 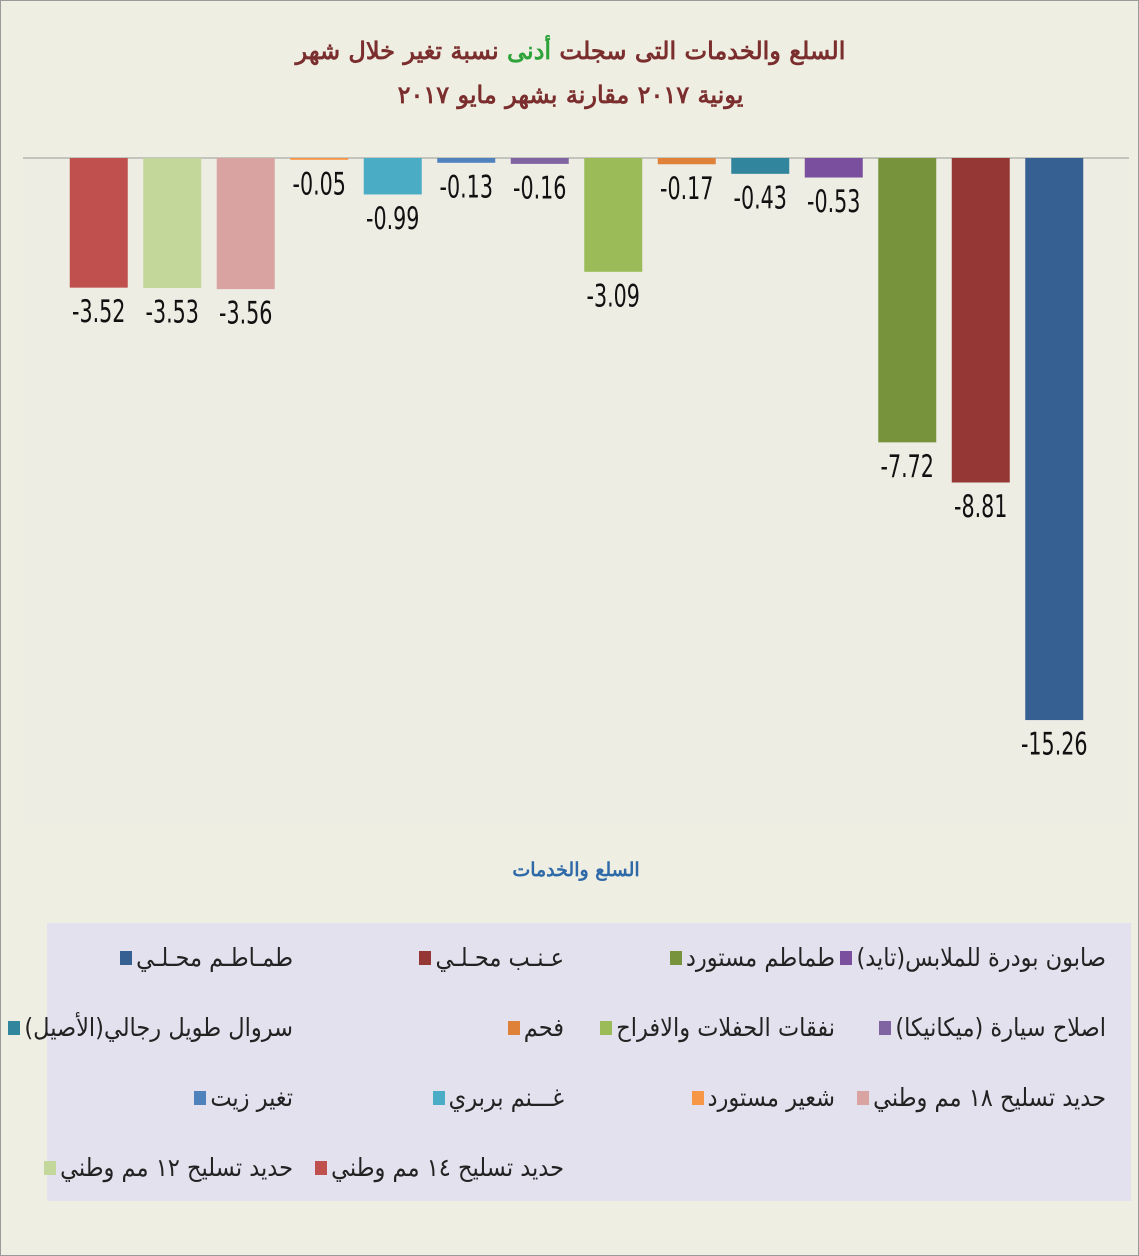 What do you see at coordinates (980, 507) in the screenshot?
I see `value-label: -8.81` at bounding box center [980, 507].